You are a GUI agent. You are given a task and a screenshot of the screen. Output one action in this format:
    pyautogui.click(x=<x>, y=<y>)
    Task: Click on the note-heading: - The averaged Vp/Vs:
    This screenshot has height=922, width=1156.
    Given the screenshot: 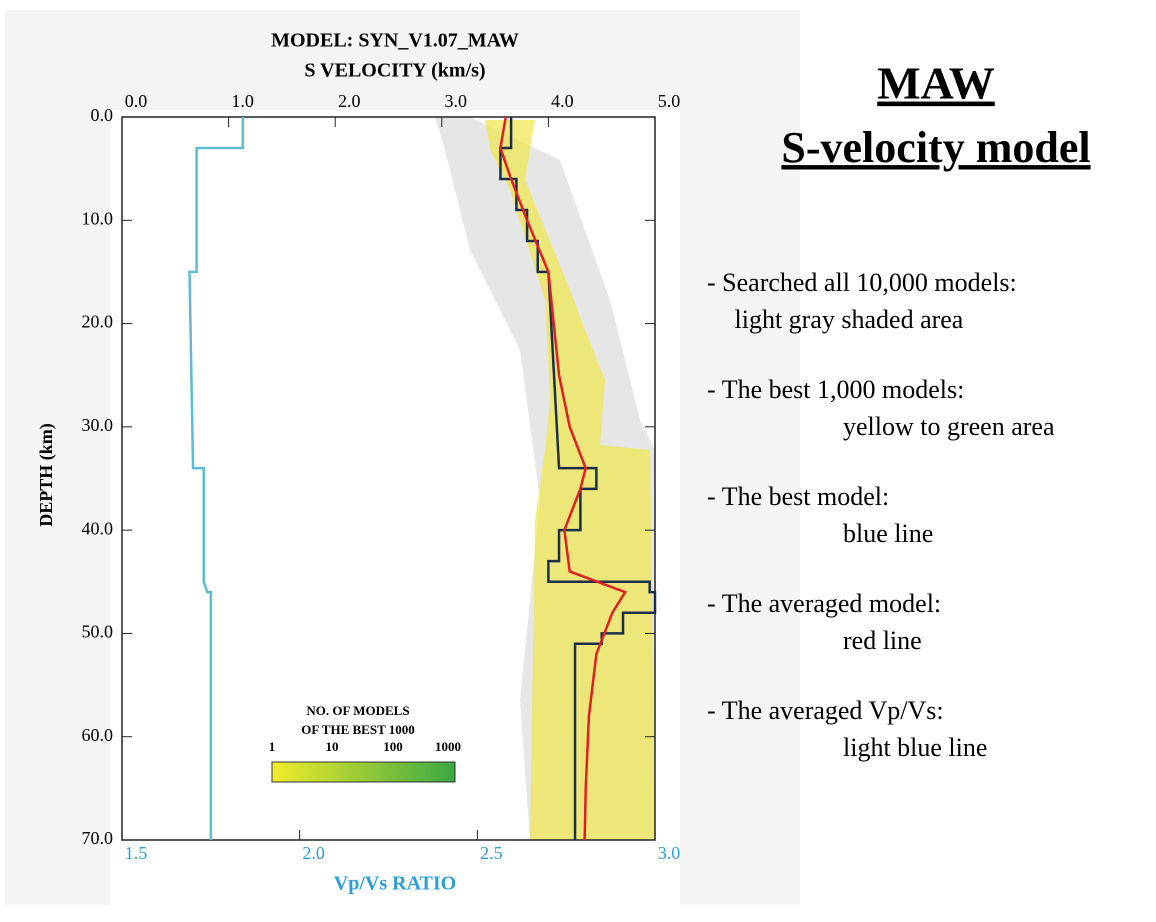 What is the action you would take?
    pyautogui.click(x=825, y=710)
    